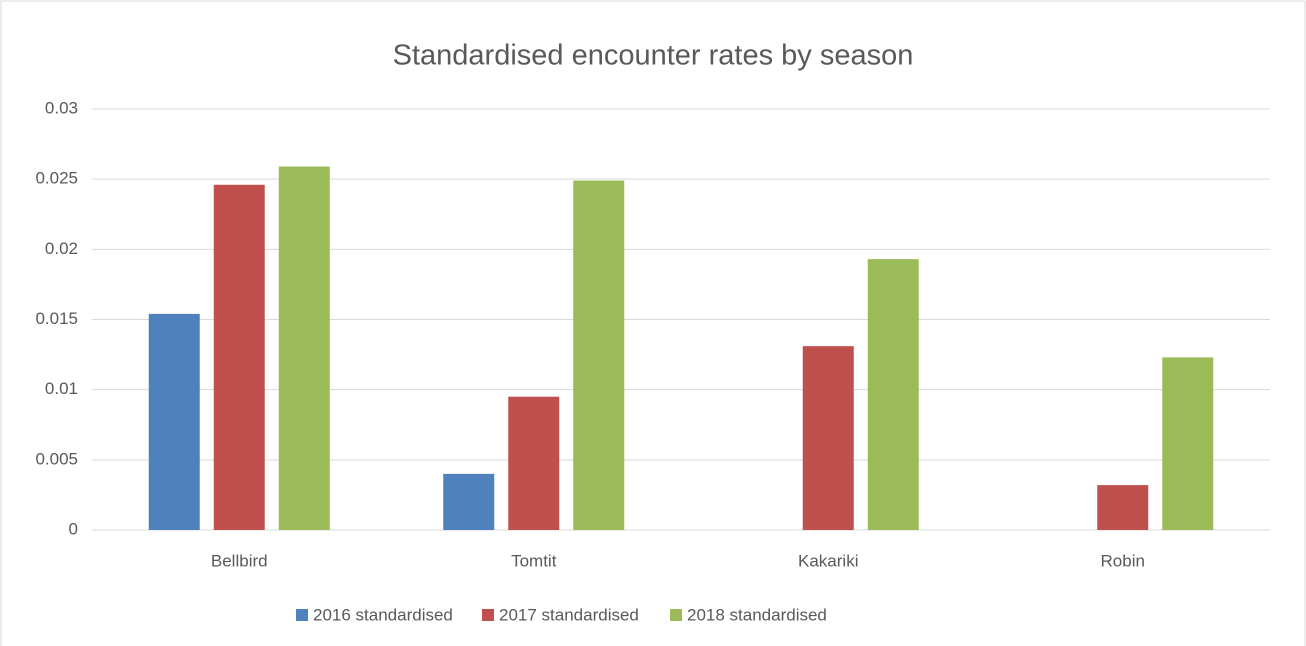 The width and height of the screenshot is (1306, 646). What do you see at coordinates (569, 614) in the screenshot?
I see `legend-label: 2017 standardised` at bounding box center [569, 614].